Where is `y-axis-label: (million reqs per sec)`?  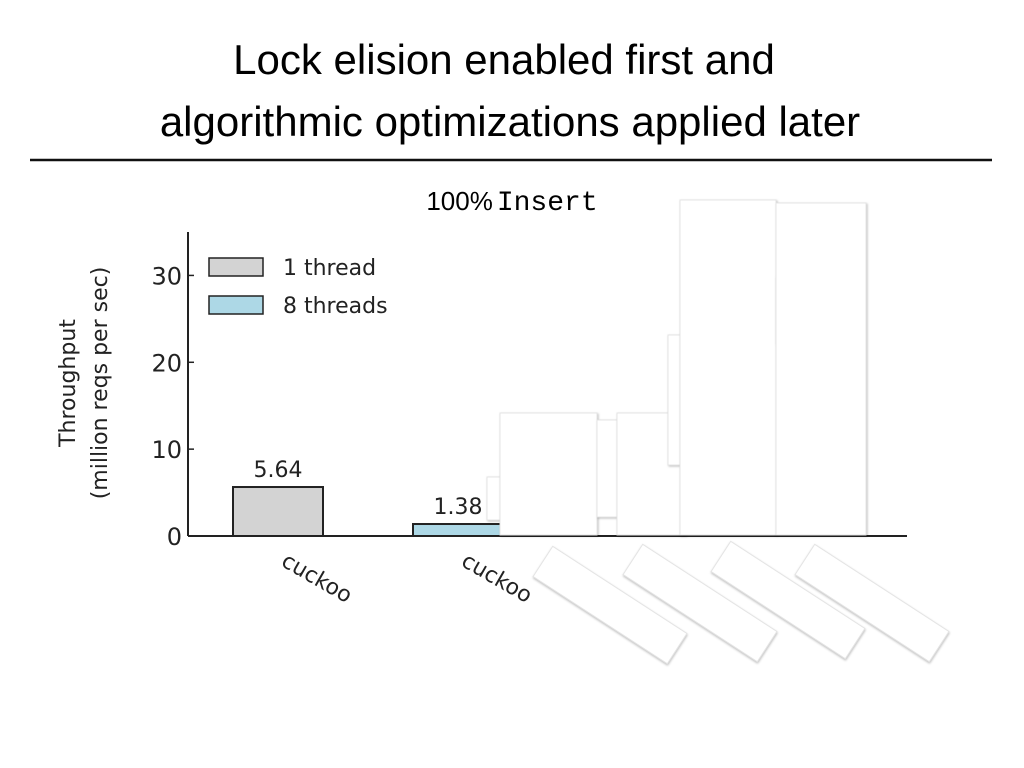
y-axis-label: (million reqs per sec) is located at coordinates (100, 383).